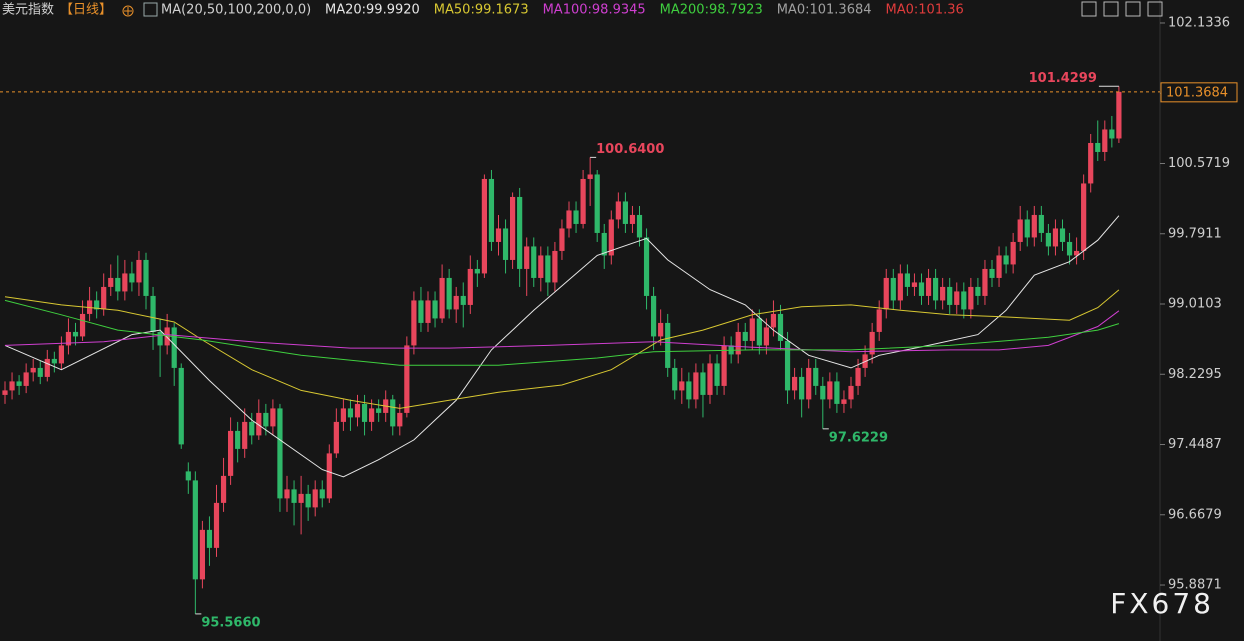  What do you see at coordinates (562, 331) in the screenshot?
I see `ma-line` at bounding box center [562, 331].